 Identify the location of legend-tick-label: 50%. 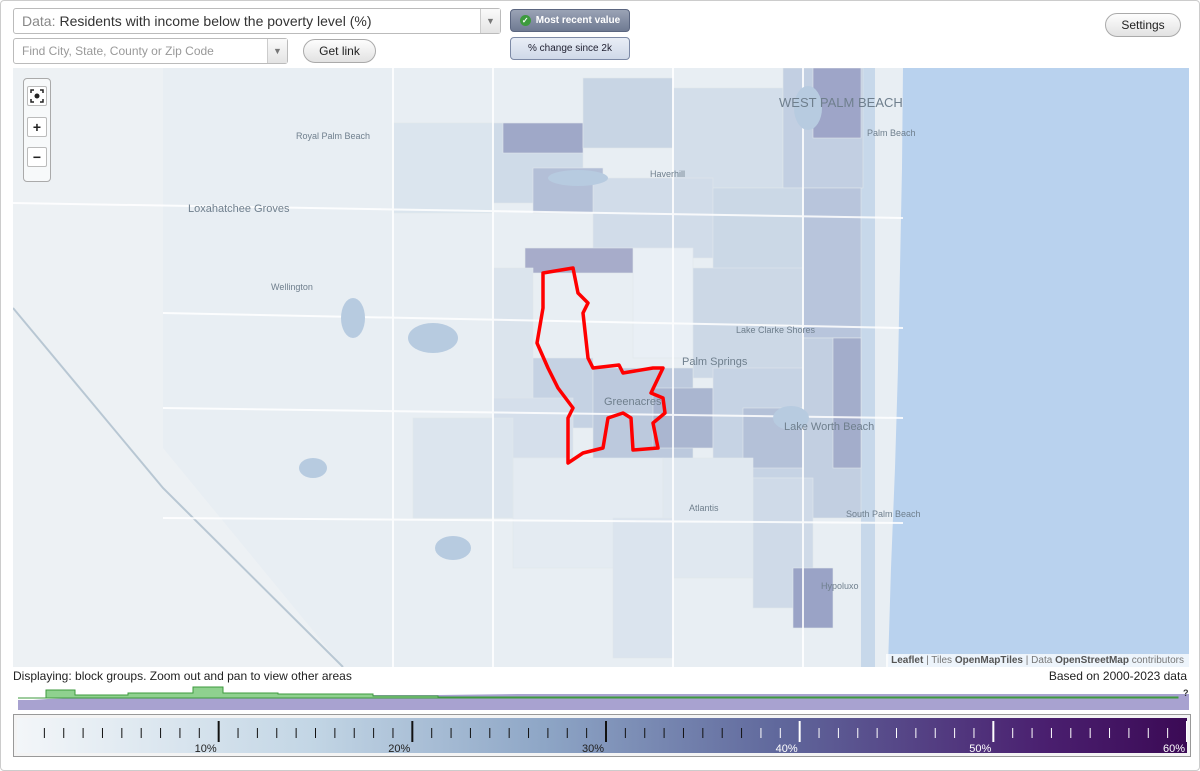
(980, 748).